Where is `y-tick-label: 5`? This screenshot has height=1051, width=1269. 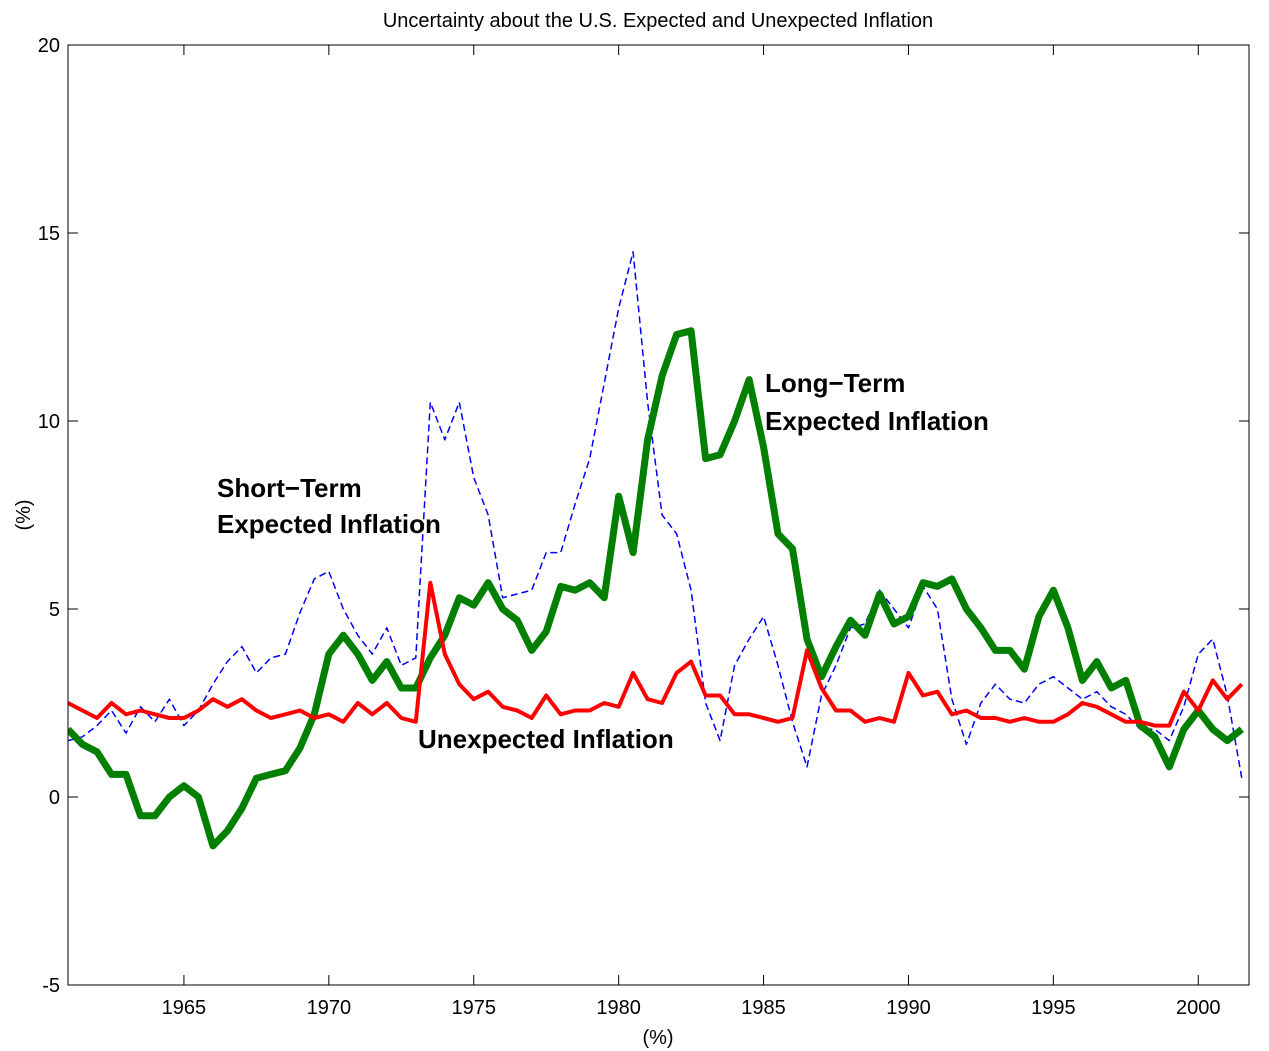
y-tick-label: 5 is located at coordinates (54, 610).